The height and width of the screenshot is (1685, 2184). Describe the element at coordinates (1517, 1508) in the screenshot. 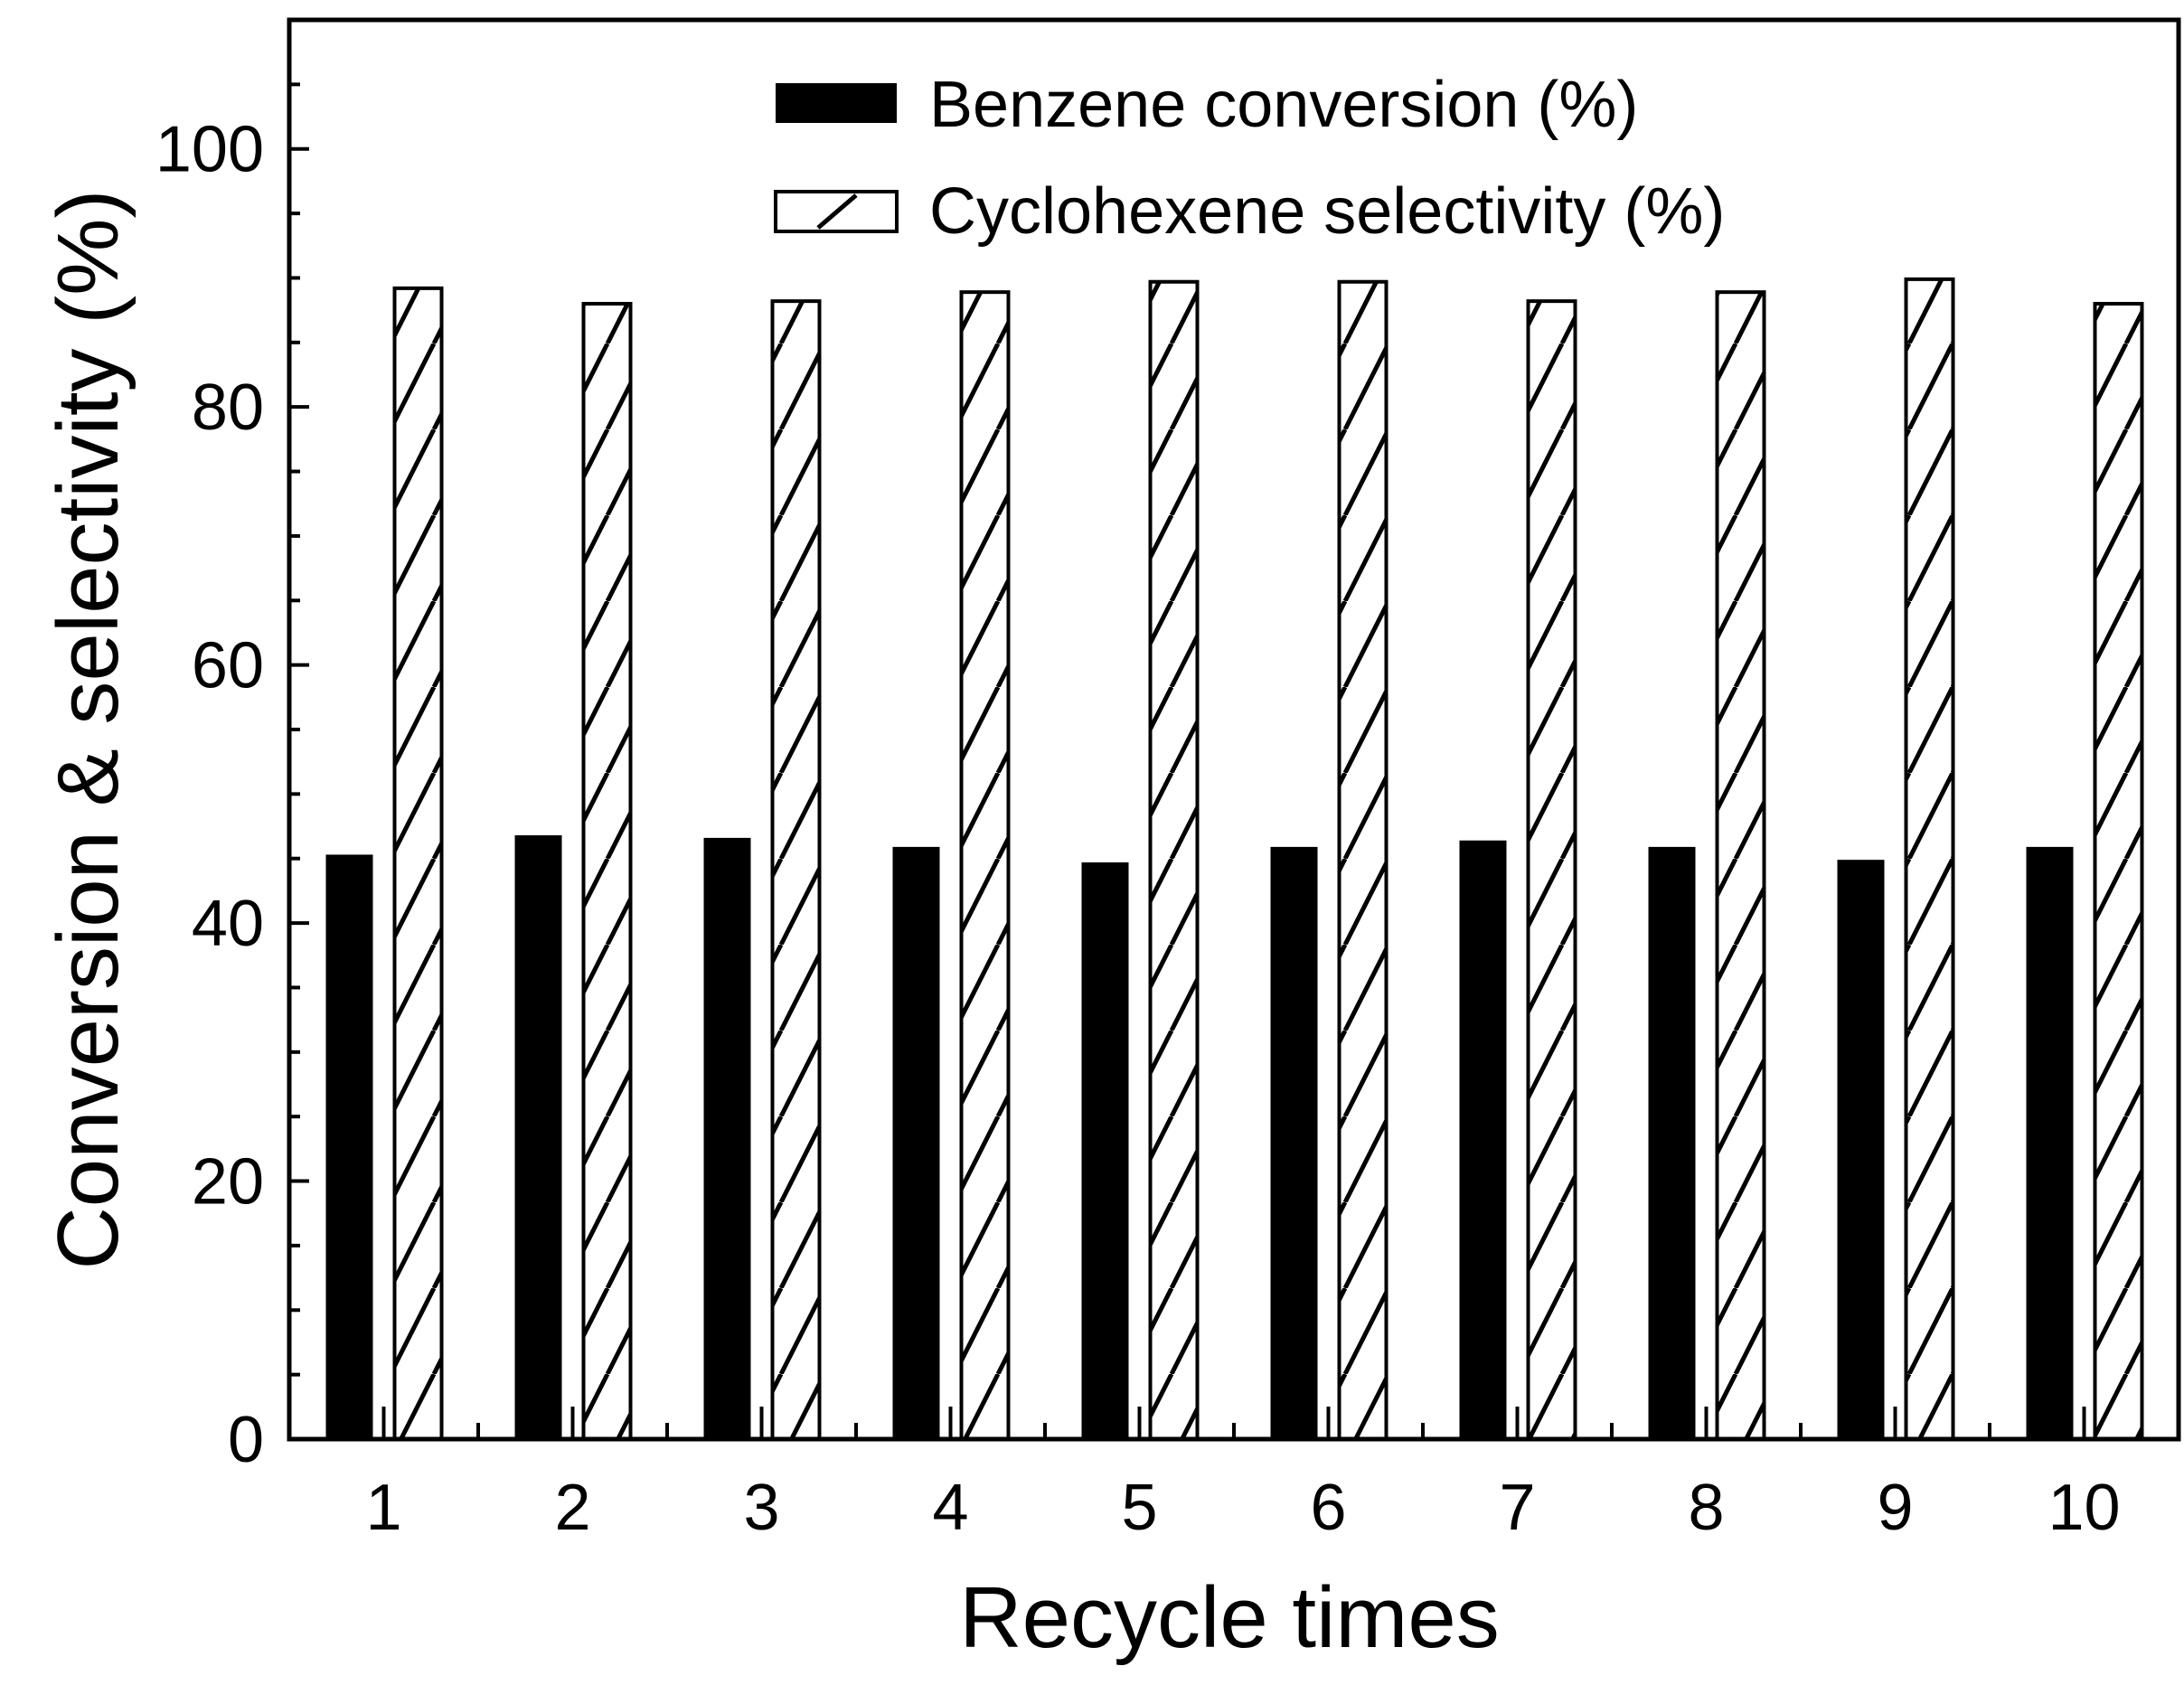

I see `x-tick-label: 7` at that location.